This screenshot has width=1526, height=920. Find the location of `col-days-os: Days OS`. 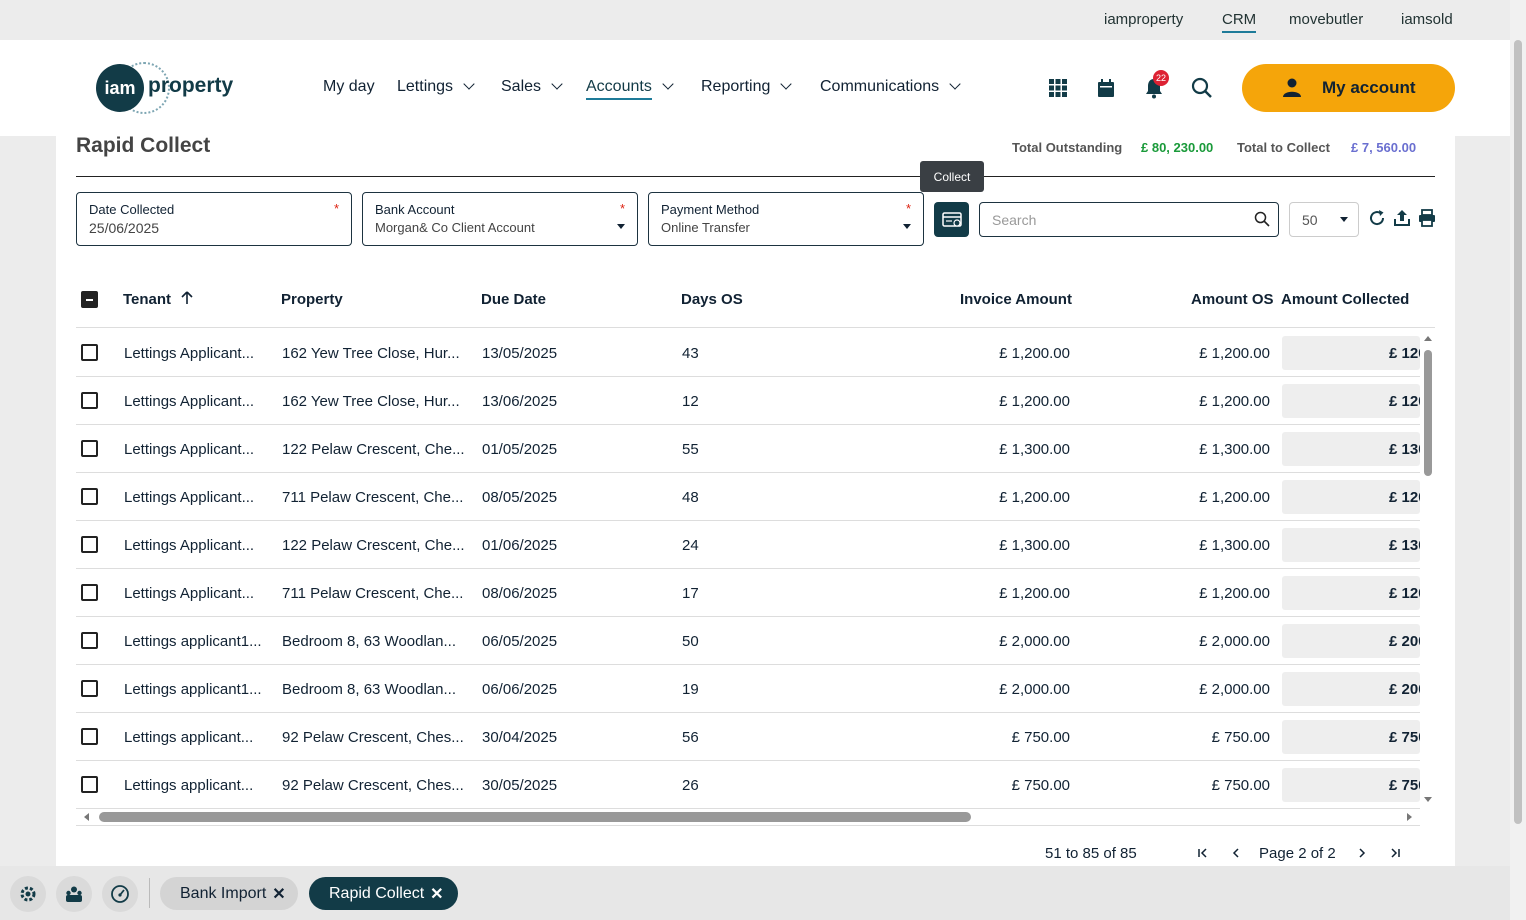

col-days-os: Days OS is located at coordinates (712, 299).